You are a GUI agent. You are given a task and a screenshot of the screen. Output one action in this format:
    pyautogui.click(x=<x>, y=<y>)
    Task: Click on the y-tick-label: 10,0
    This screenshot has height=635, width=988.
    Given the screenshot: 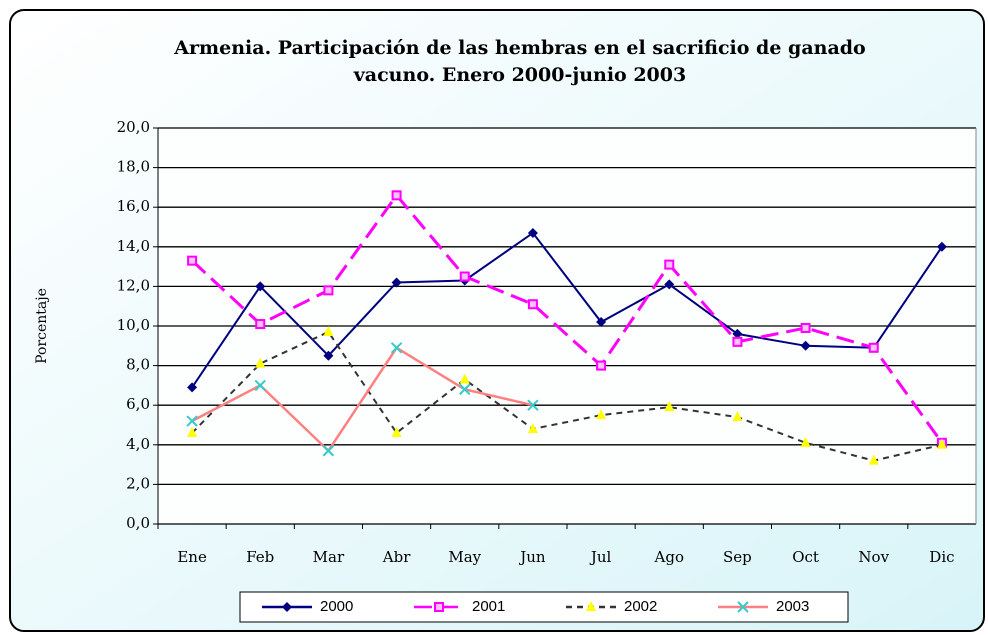 What is the action you would take?
    pyautogui.click(x=133, y=325)
    